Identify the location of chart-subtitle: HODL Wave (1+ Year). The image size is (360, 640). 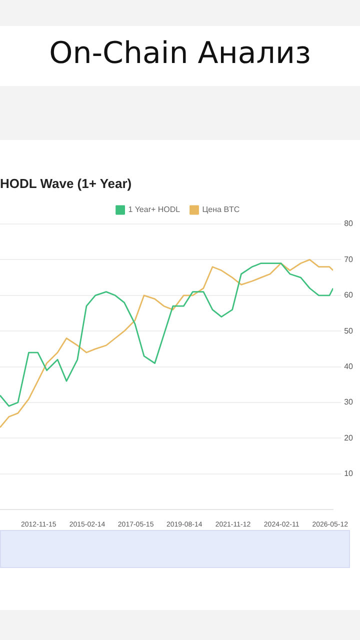
(66, 183).